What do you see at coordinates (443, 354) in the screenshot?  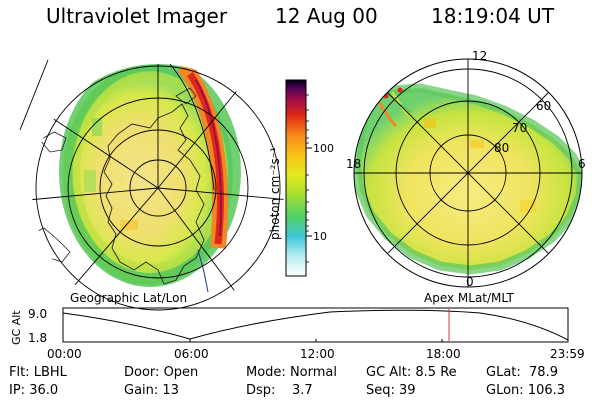 I see `time-tick-1800: 18:00` at bounding box center [443, 354].